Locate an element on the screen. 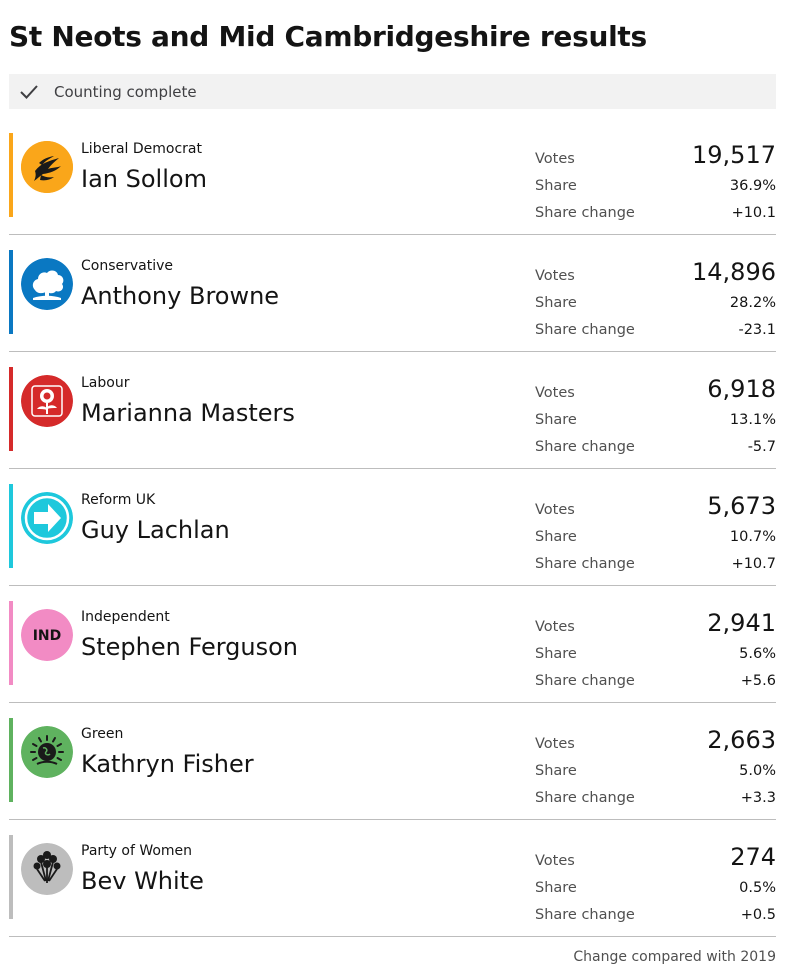 This screenshot has height=965, width=795. candidate-name: Marianna Masters is located at coordinates (188, 413).